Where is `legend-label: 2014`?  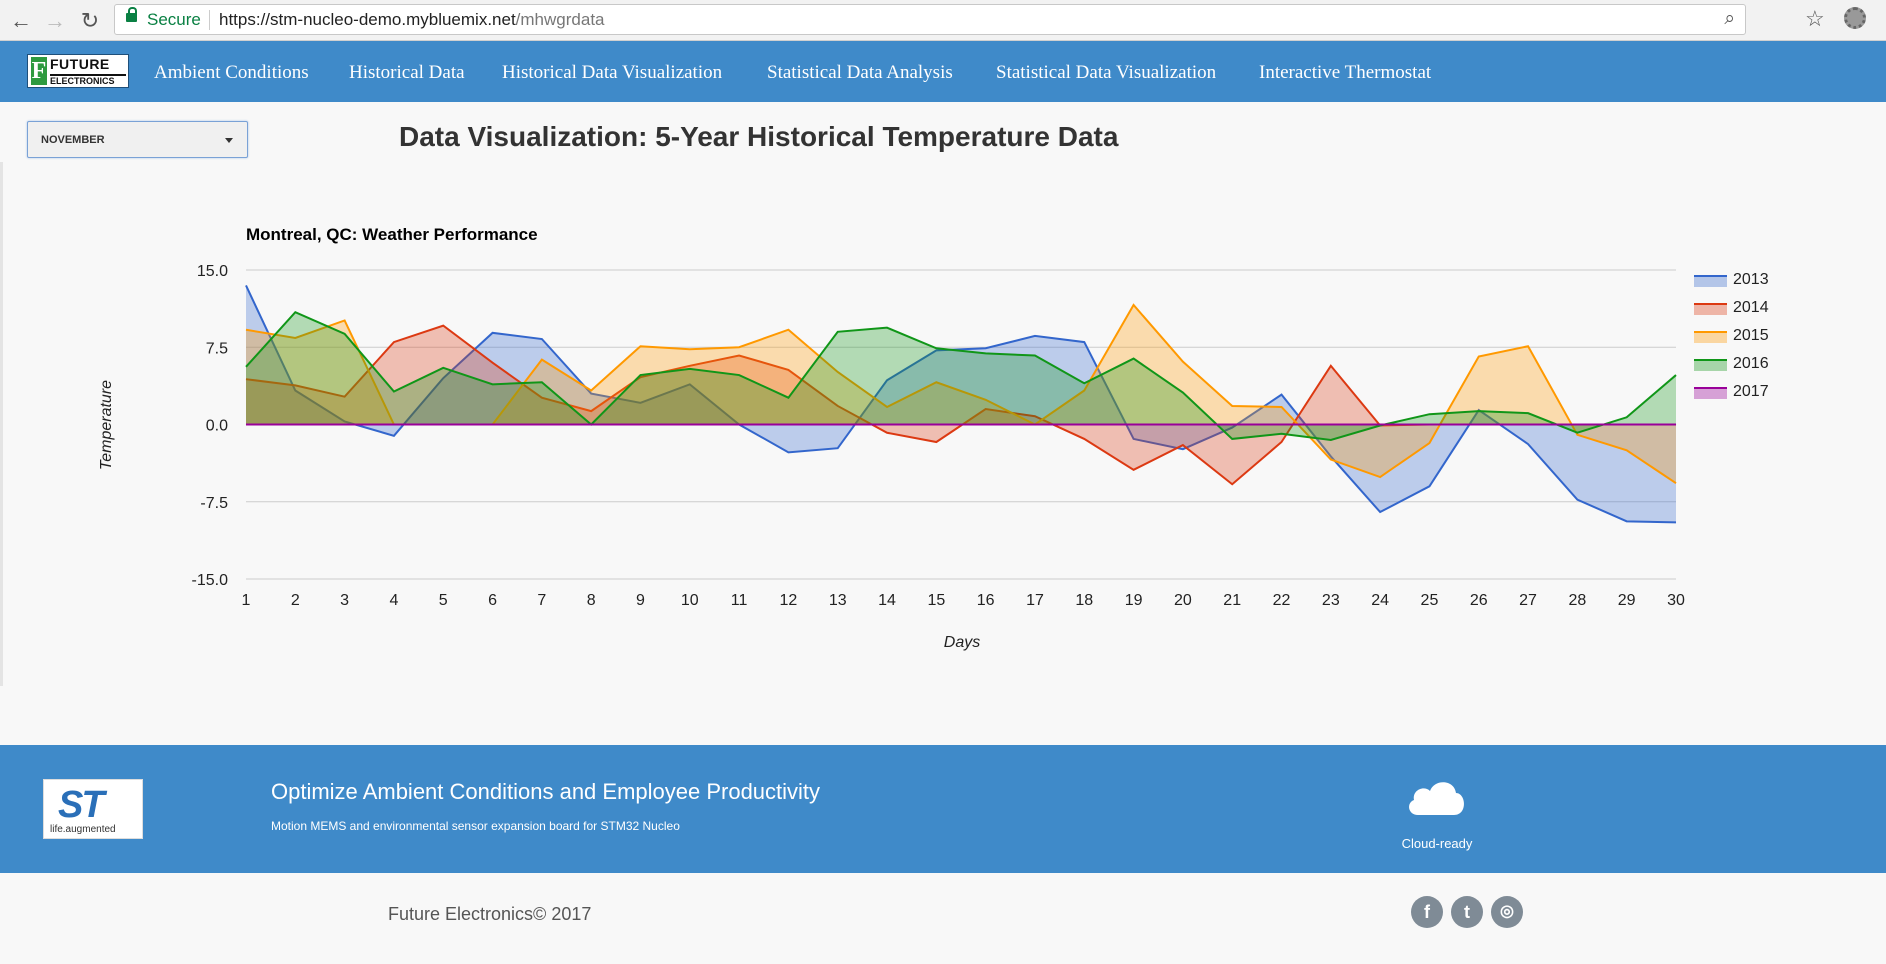
legend-label: 2014 is located at coordinates (1751, 307).